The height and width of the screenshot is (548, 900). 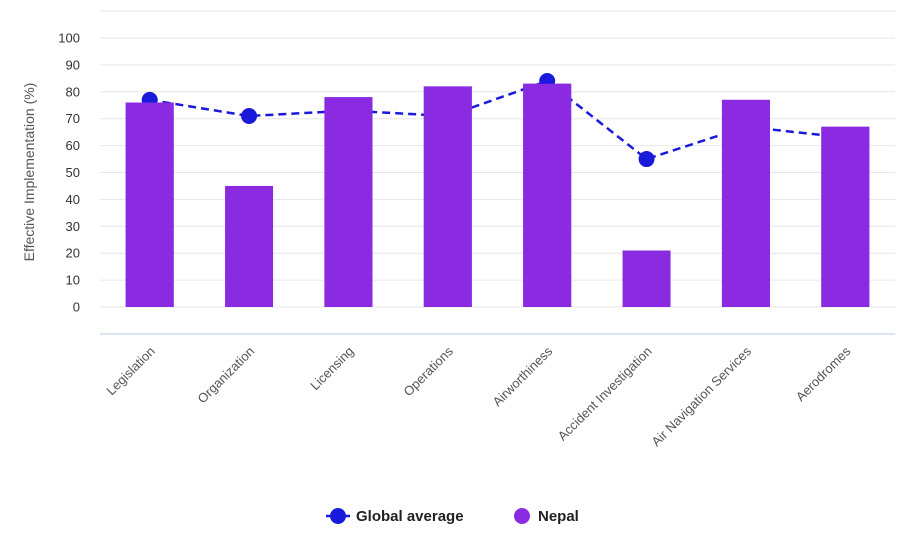 I want to click on x-category-label: Licensing, so click(x=331, y=368).